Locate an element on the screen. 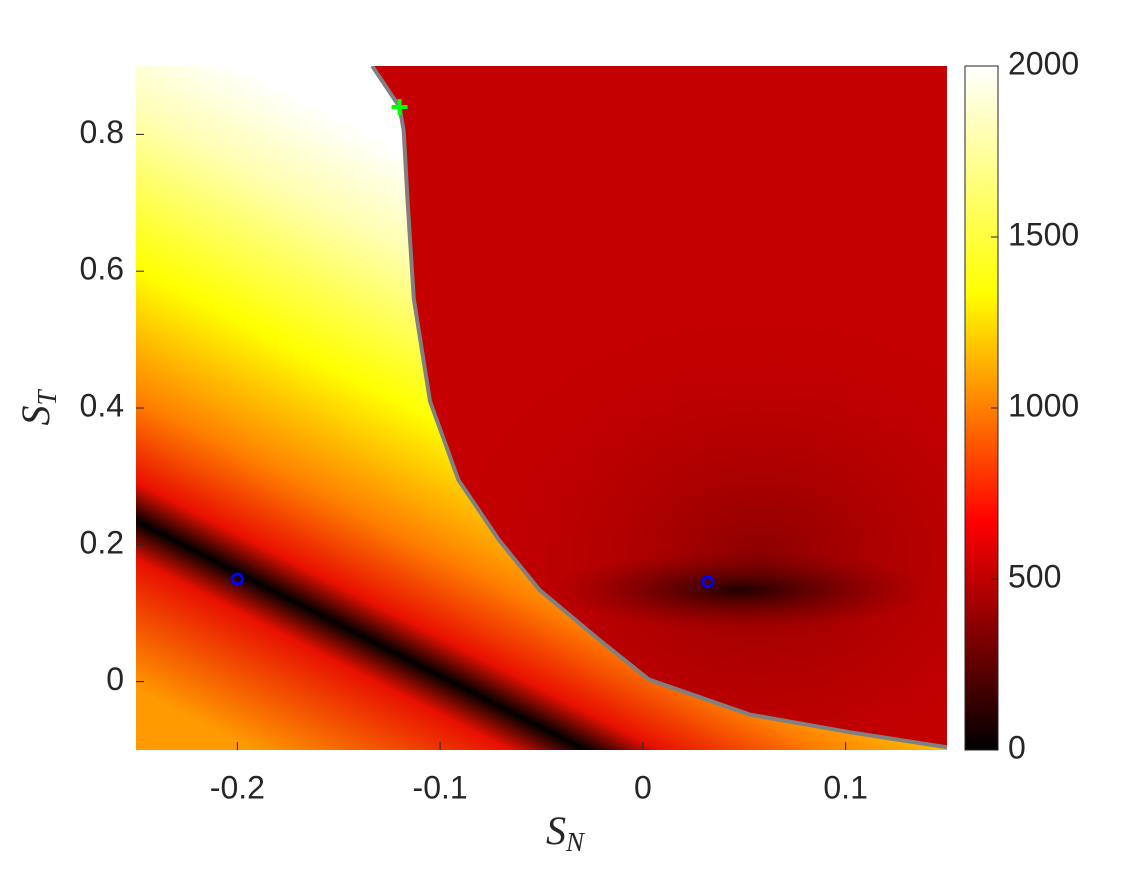 This screenshot has width=1131, height=870. x-label-main: S is located at coordinates (556, 830).